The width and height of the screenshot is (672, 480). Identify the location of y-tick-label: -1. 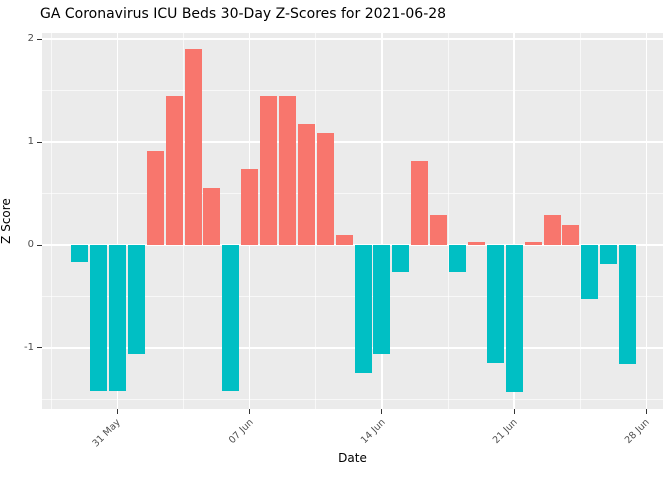
(29, 347).